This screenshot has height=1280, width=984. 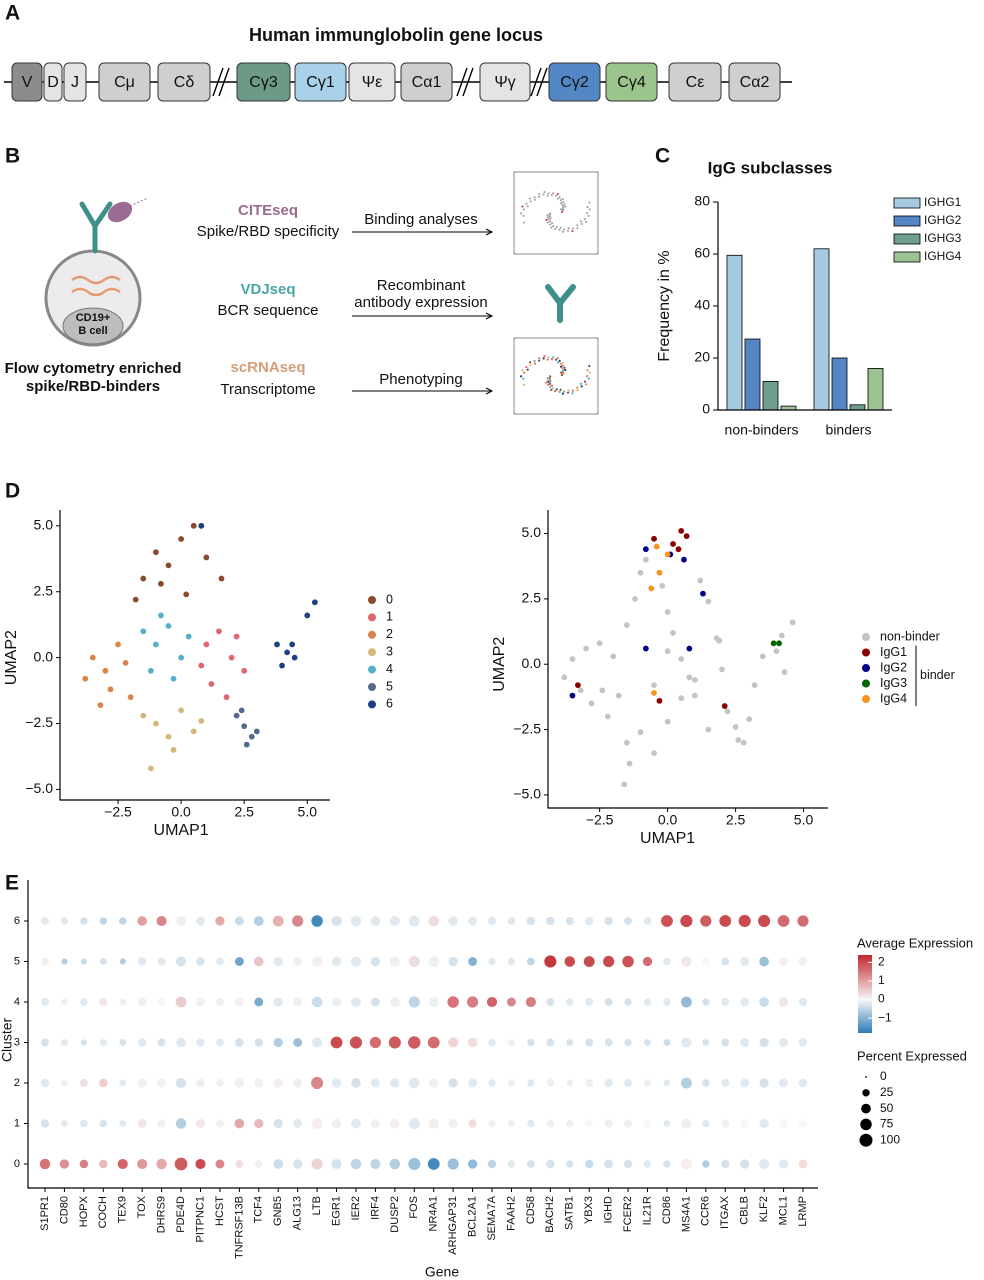 What do you see at coordinates (887, 1092) in the screenshot?
I see `size-legend-label: 25` at bounding box center [887, 1092].